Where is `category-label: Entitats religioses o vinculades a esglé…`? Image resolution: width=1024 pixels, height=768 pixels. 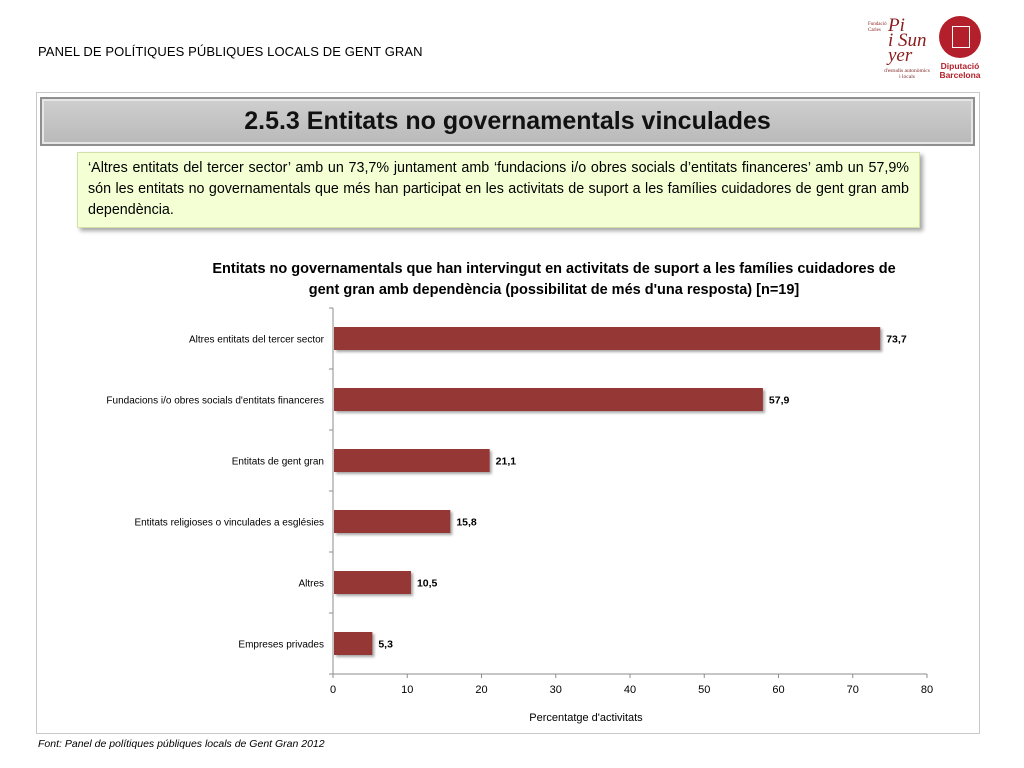 category-label: Entitats religioses o vinculades a esglé… is located at coordinates (229, 523).